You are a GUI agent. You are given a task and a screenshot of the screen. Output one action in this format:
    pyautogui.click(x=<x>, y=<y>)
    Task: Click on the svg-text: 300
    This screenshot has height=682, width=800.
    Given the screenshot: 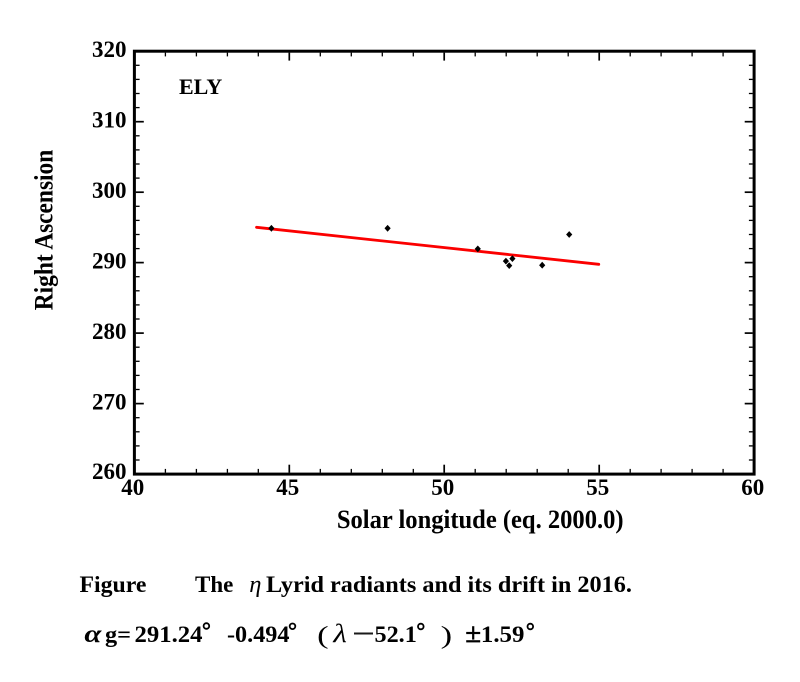 What is the action you would take?
    pyautogui.click(x=109, y=190)
    